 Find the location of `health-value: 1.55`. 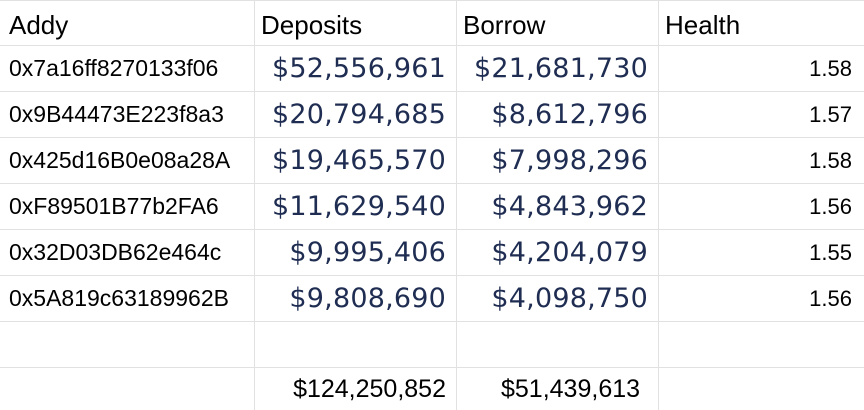

health-value: 1.55 is located at coordinates (830, 252).